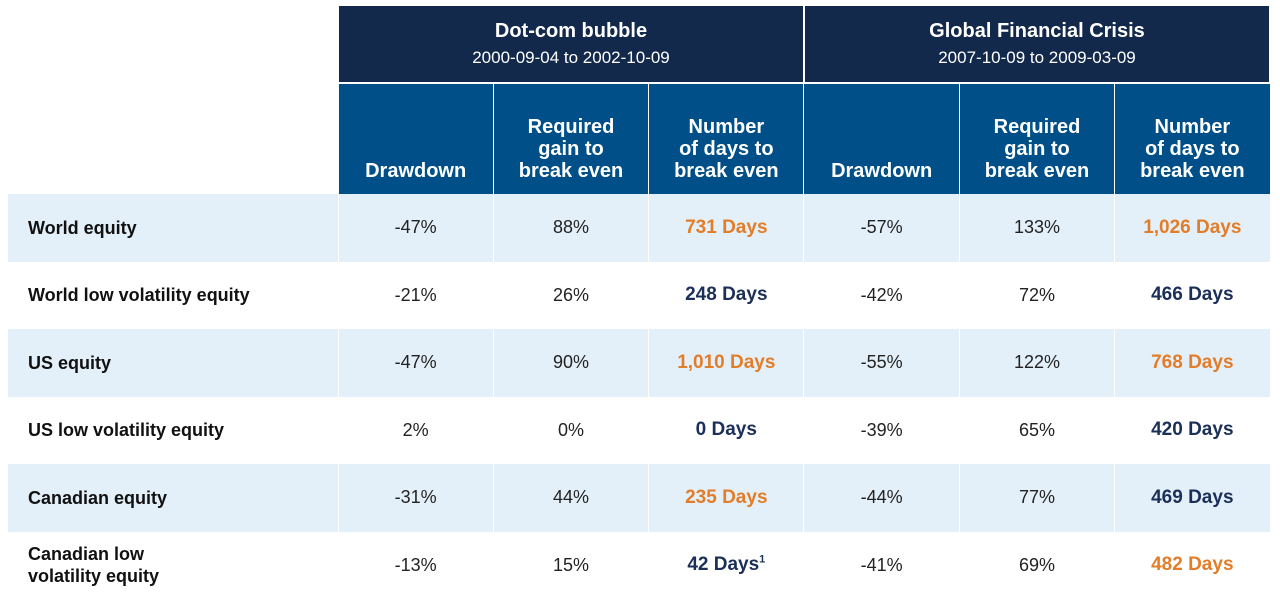 The image size is (1280, 599). Describe the element at coordinates (570, 296) in the screenshot. I see `required-gain-cell: 26%` at that location.